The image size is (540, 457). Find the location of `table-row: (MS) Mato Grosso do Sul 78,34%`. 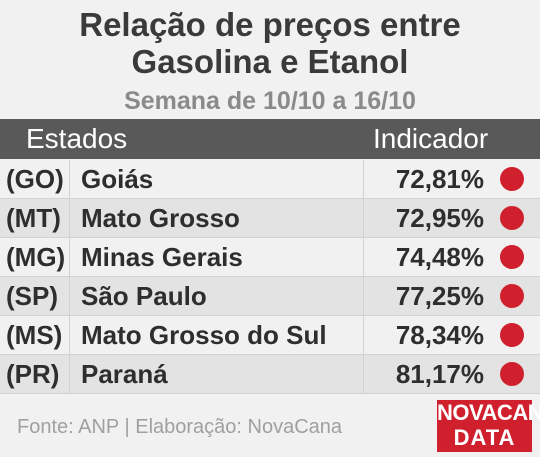

table-row: (MS) Mato Grosso do Sul 78,34% is located at coordinates (270, 335).